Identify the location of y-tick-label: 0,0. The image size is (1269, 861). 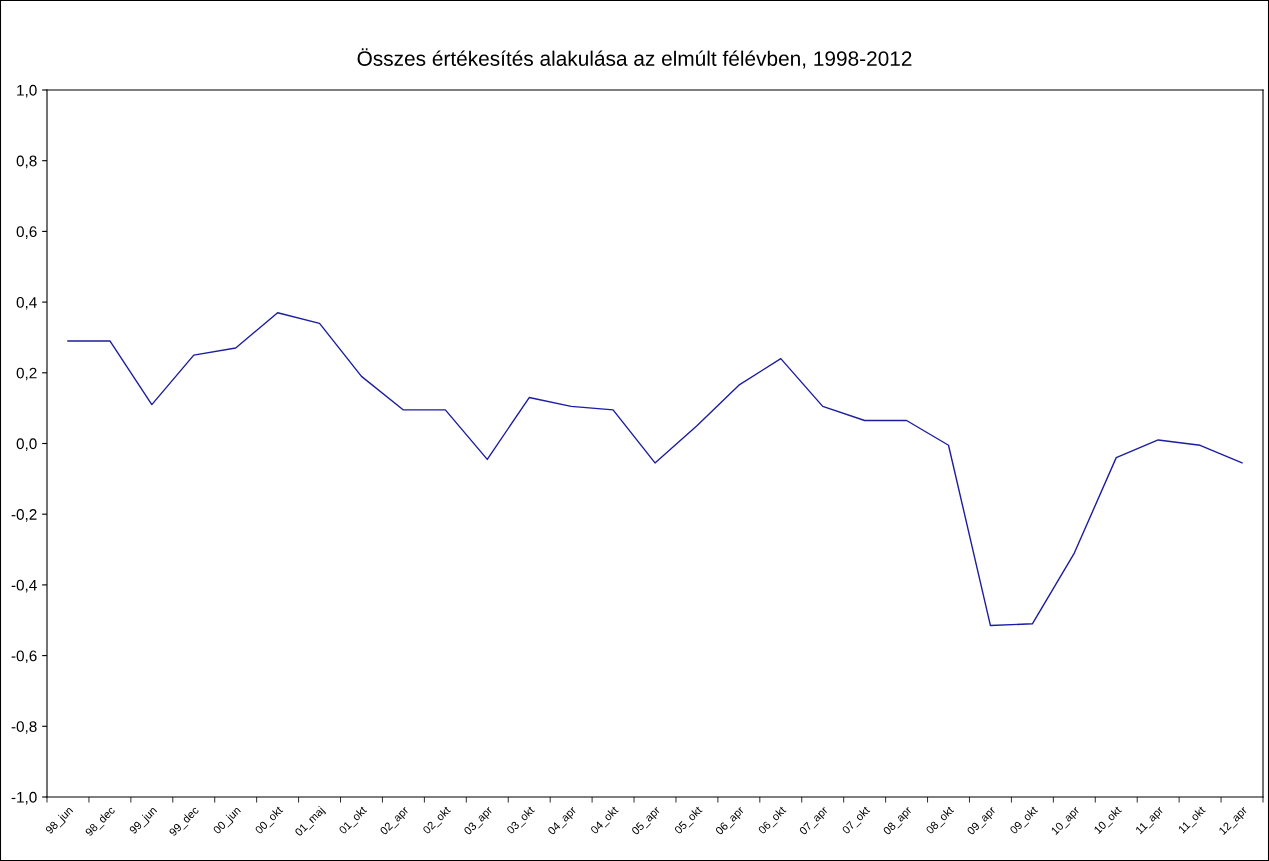
(26, 444).